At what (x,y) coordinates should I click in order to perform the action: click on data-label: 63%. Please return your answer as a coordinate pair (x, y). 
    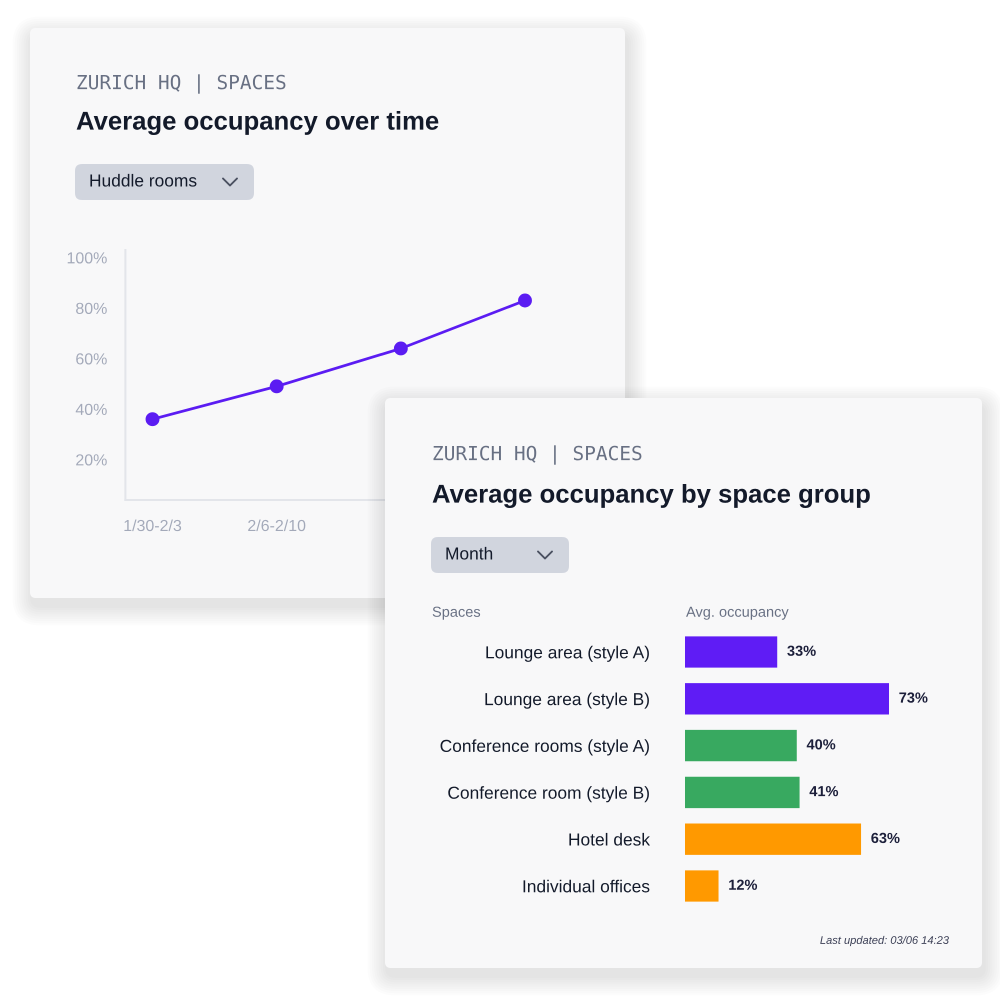
    Looking at the image, I should click on (885, 838).